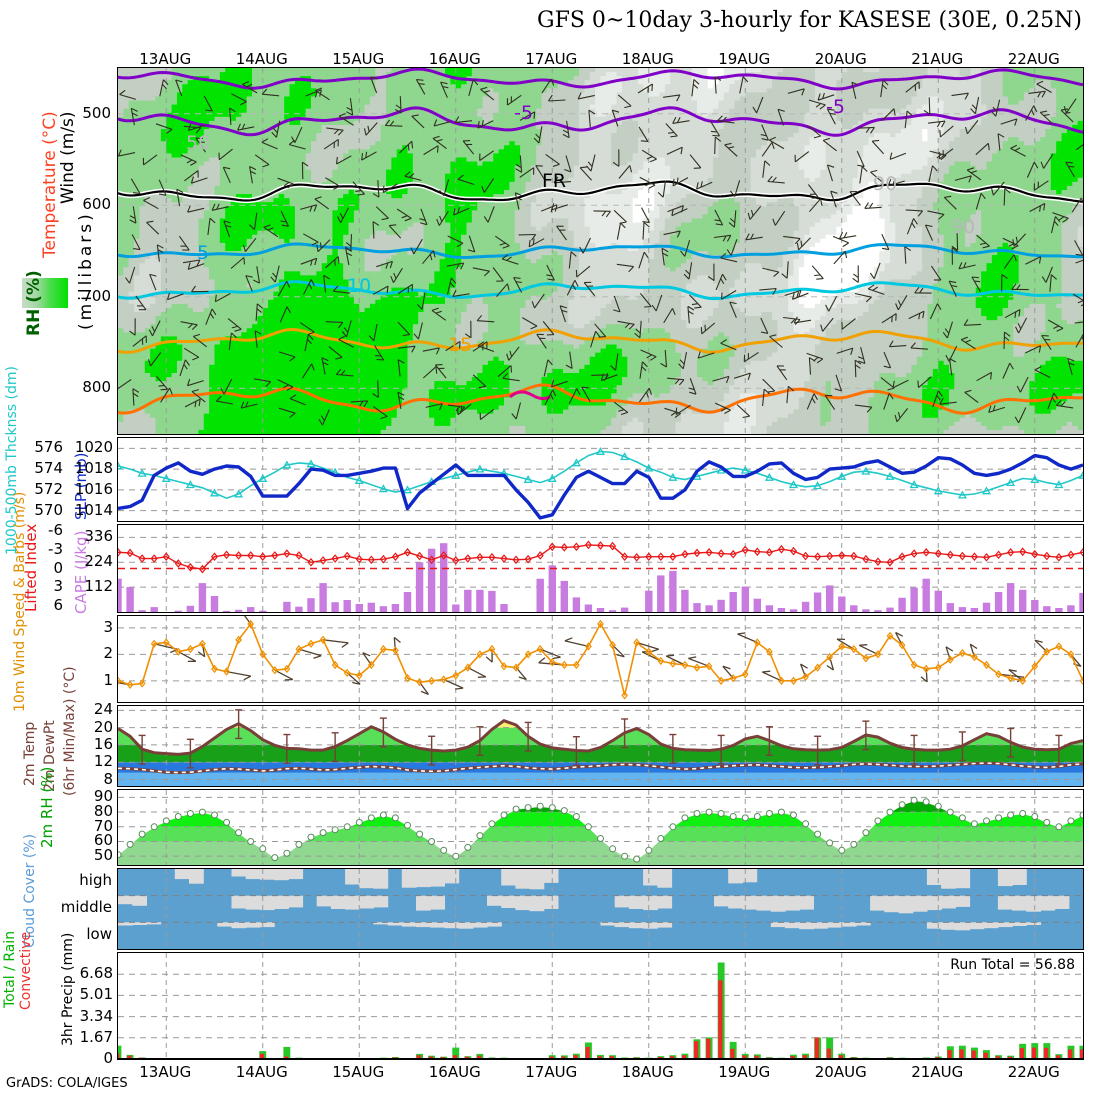 The image size is (1100, 1100). Describe the element at coordinates (600, 479) in the screenshot. I see `panel-slp-thickness` at that location.